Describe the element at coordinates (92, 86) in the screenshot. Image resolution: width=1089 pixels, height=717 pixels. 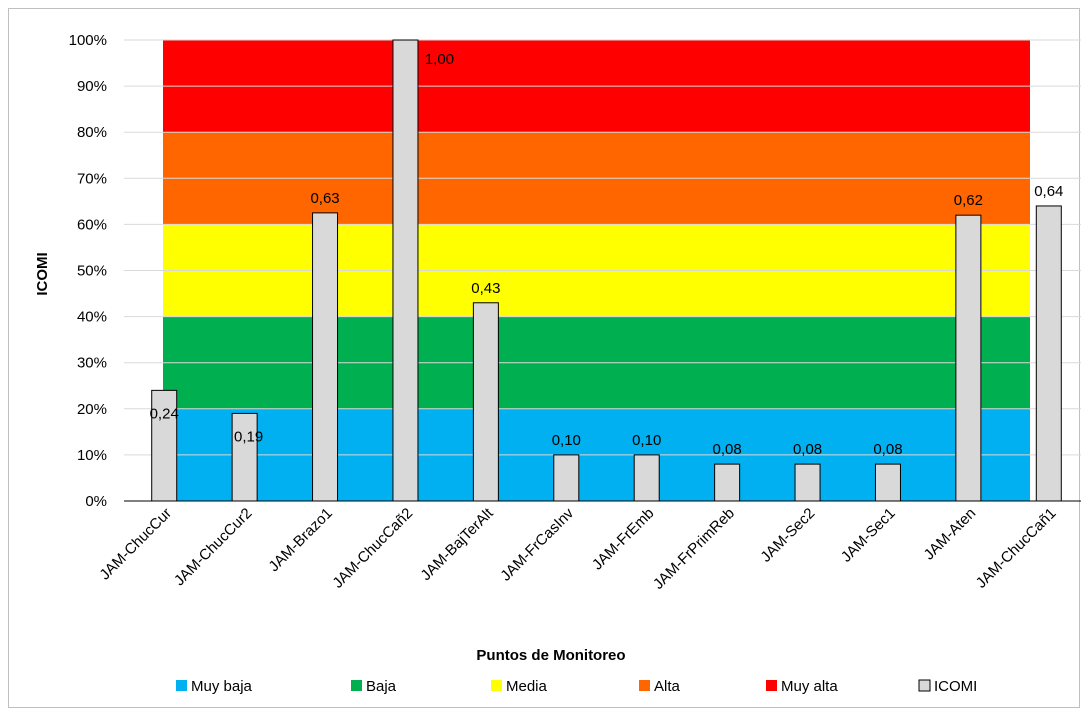
I see `y-tick-label: 90%` at that location.